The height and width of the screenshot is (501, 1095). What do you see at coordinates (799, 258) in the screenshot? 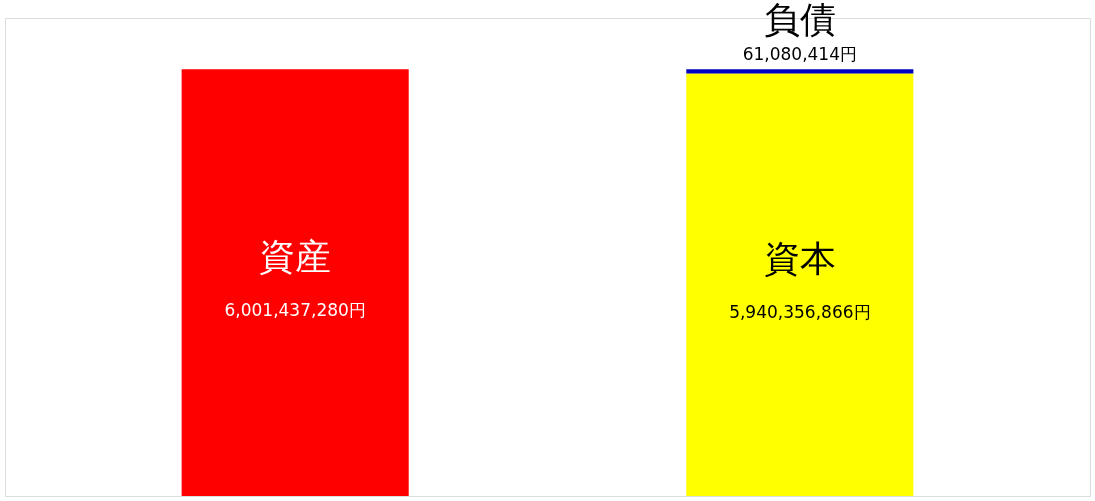
I see `series-label: 資本` at bounding box center [799, 258].